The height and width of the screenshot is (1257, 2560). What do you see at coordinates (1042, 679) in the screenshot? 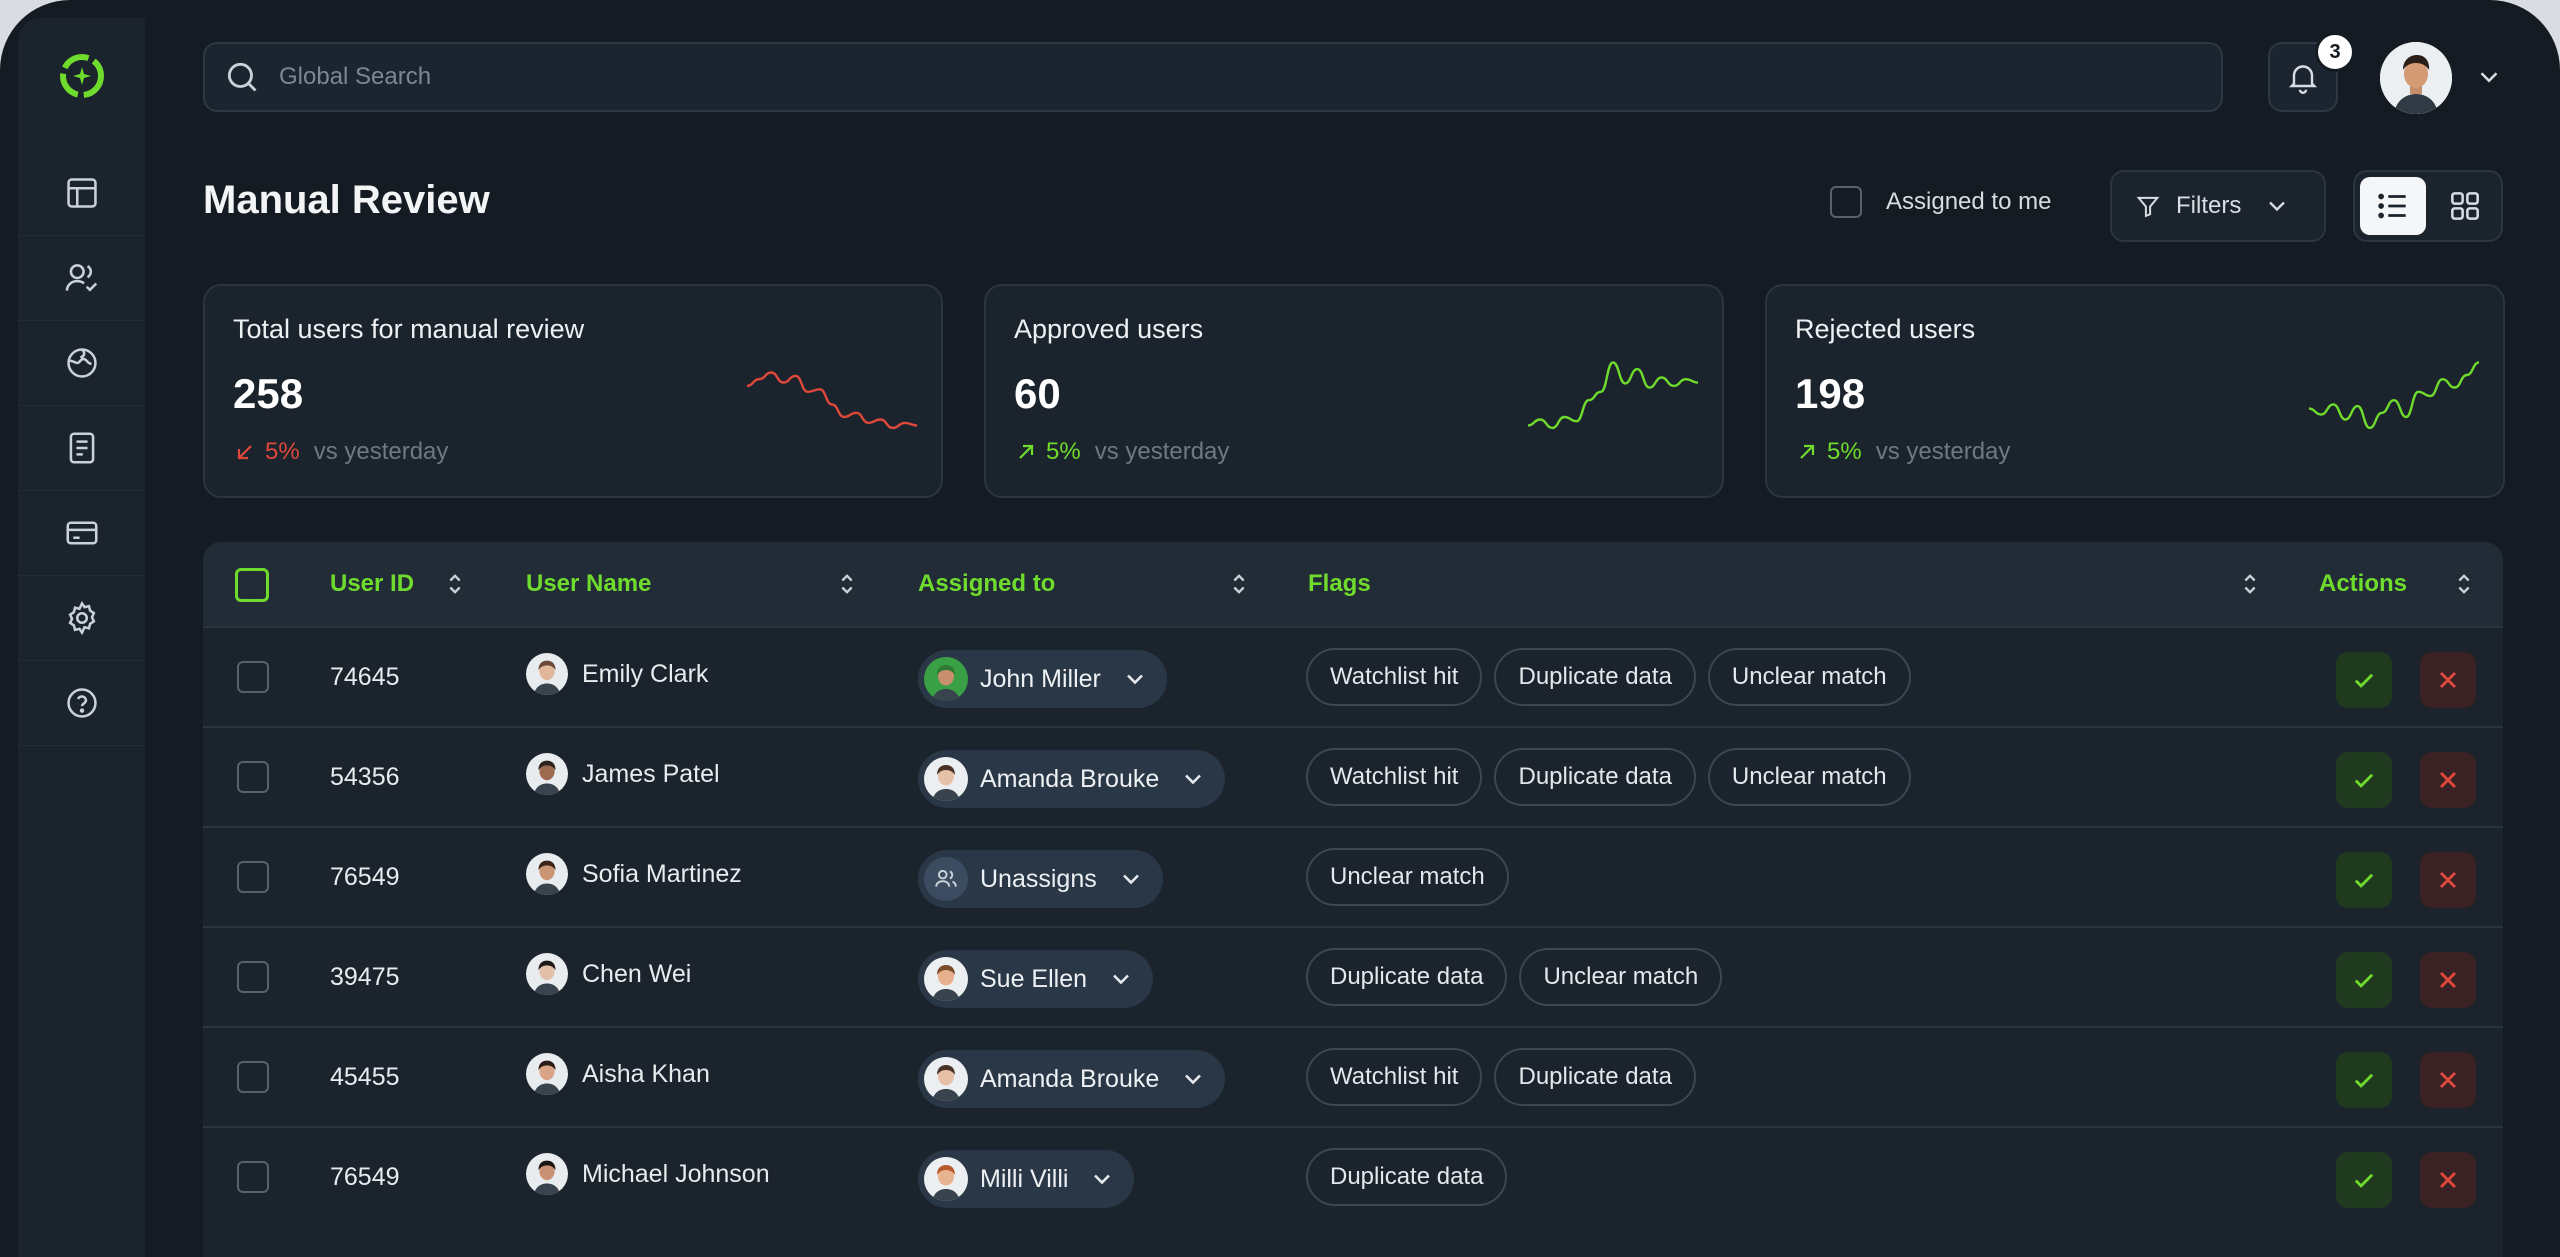
I see `assignee-dropdown: John Miller` at bounding box center [1042, 679].